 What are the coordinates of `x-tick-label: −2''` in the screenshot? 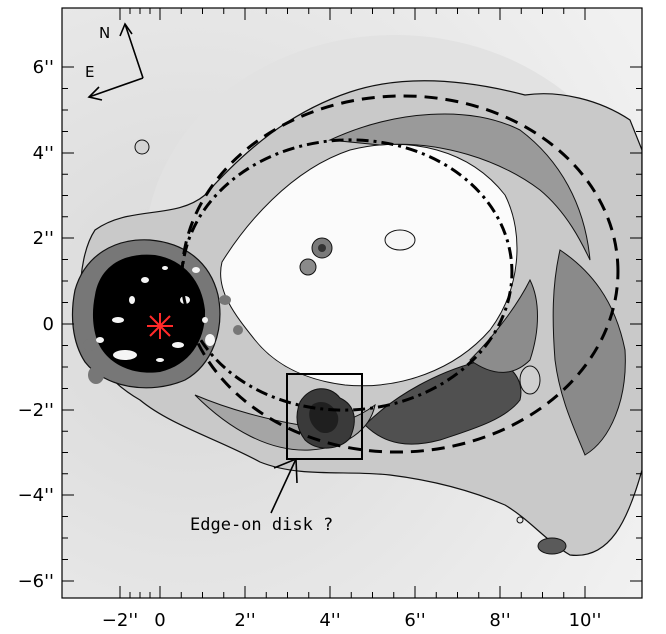 It's located at (120, 620).